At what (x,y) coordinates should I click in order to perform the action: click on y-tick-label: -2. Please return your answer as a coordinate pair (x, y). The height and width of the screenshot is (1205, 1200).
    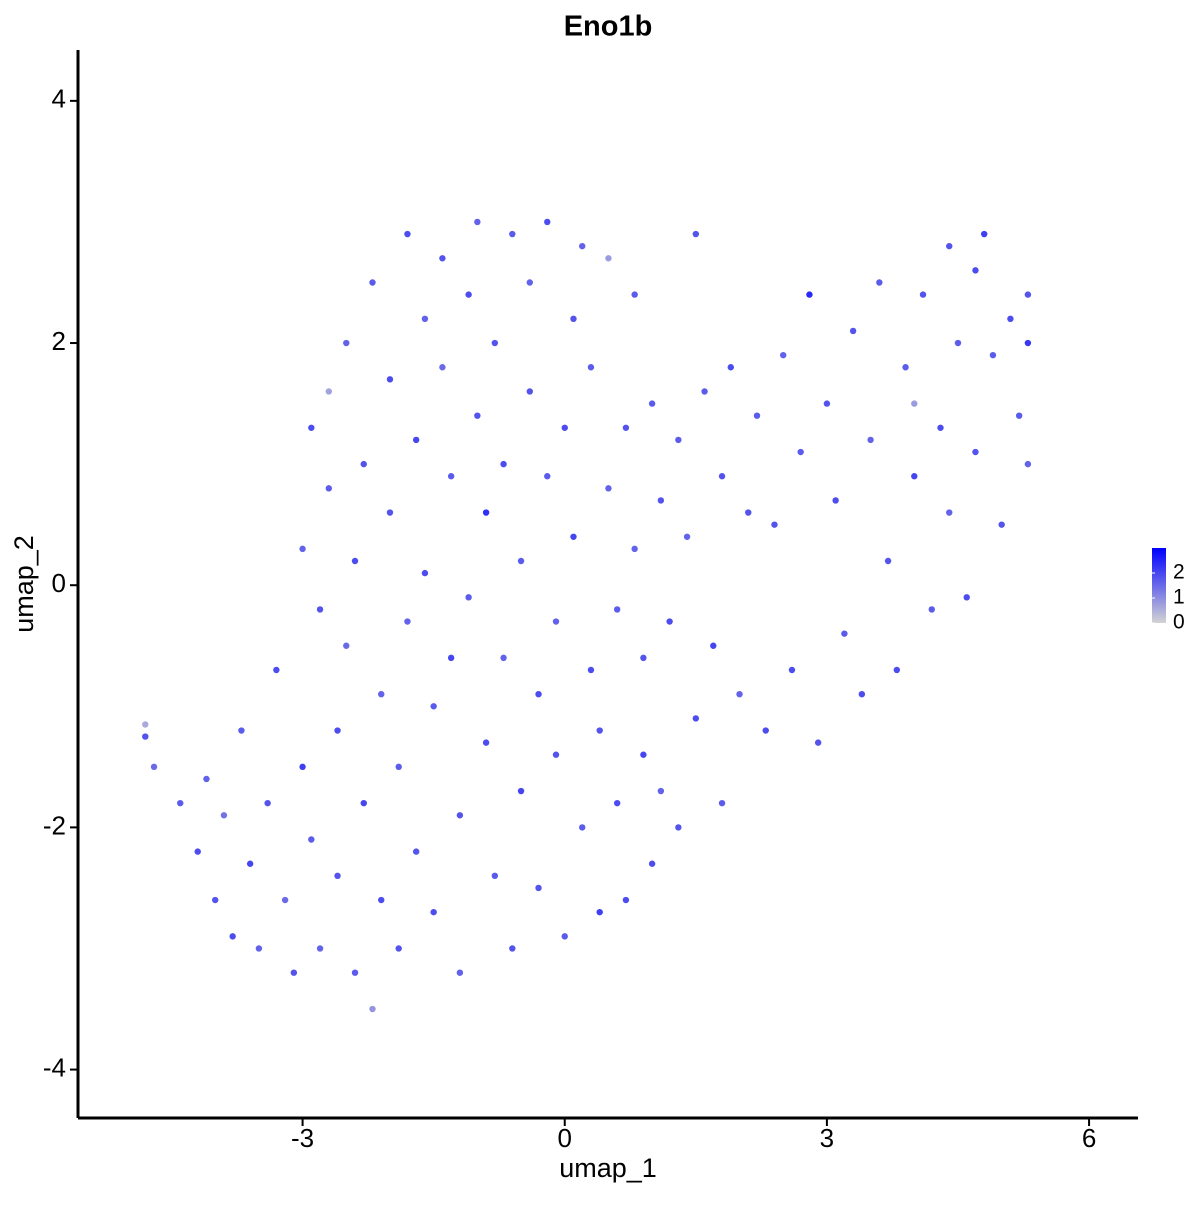
    Looking at the image, I should click on (54, 825).